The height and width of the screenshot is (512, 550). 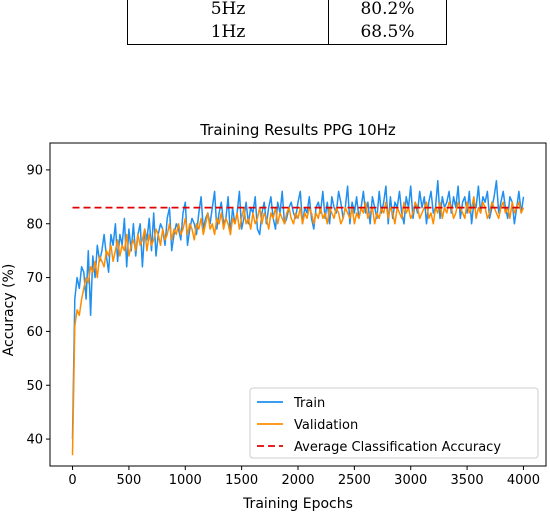 What do you see at coordinates (9, 310) in the screenshot?
I see `y-axis-label: Accuracy (%)` at bounding box center [9, 310].